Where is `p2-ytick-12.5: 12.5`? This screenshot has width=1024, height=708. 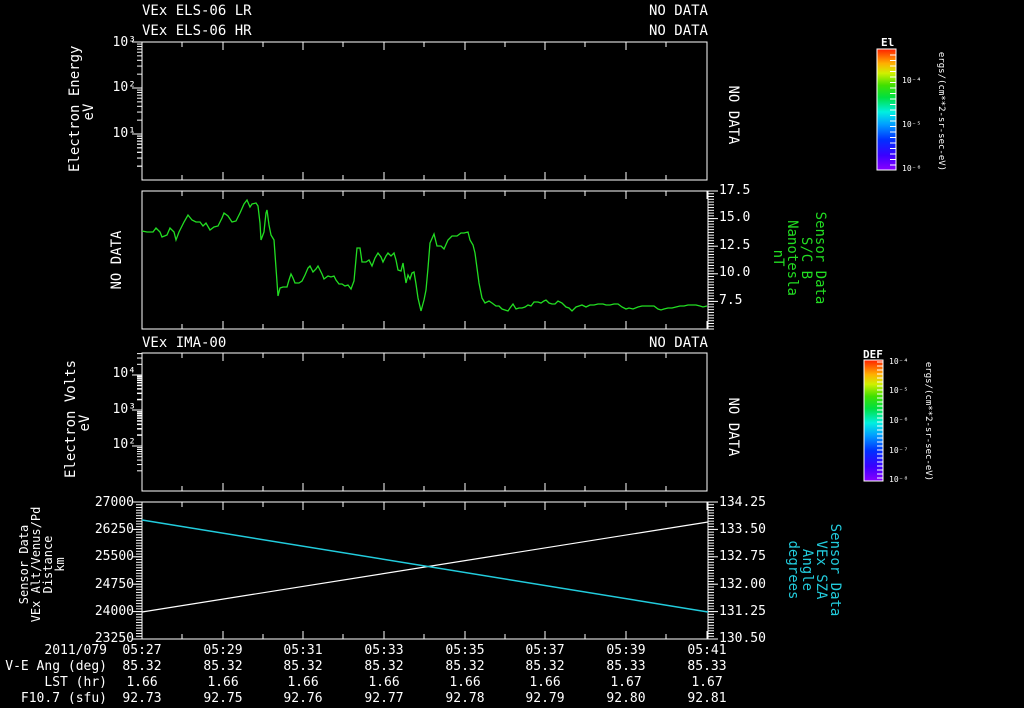
p2-ytick-12.5: 12.5 is located at coordinates (735, 245).